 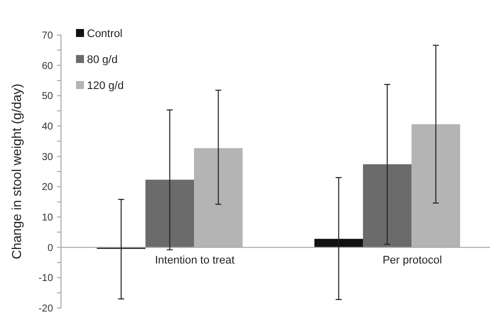 What do you see at coordinates (48, 127) in the screenshot?
I see `y-tick-label: 40` at bounding box center [48, 127].